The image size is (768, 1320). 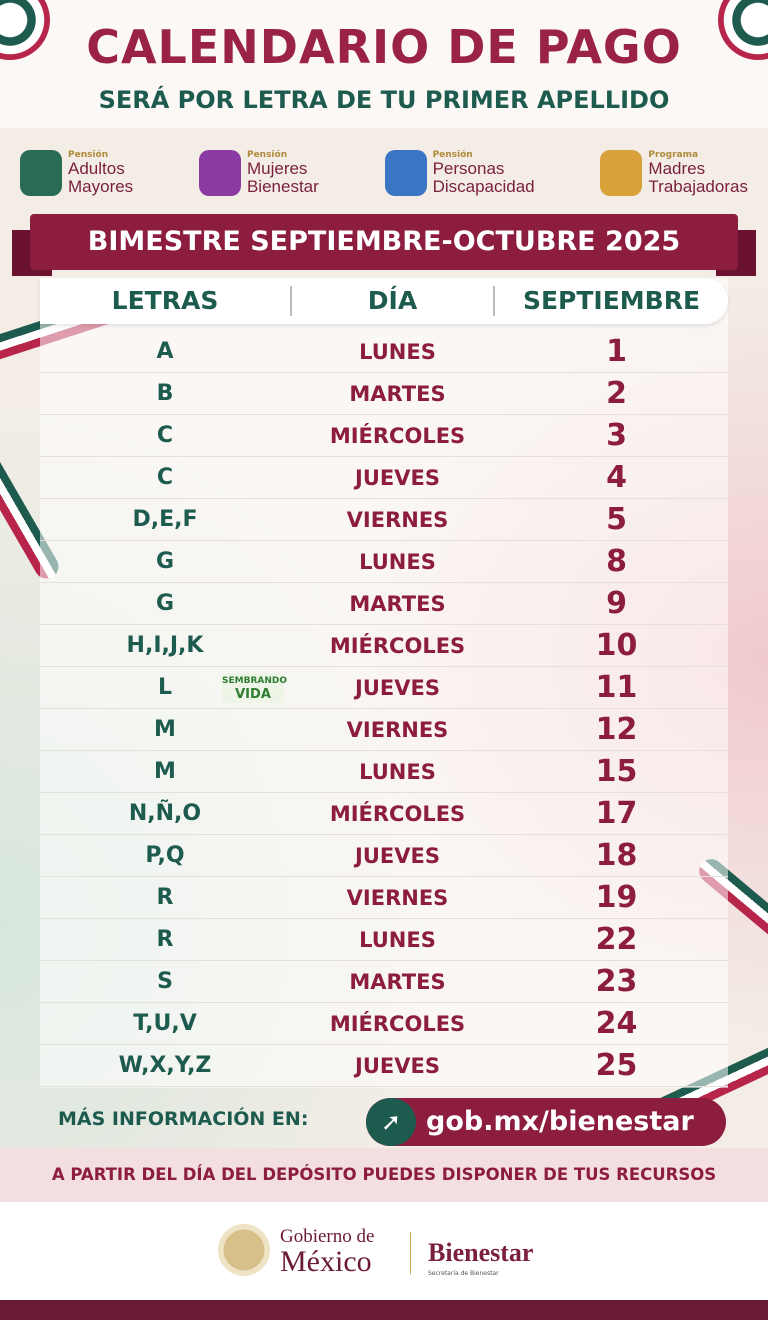 What do you see at coordinates (616, 771) in the screenshot?
I see `date-cell: 15` at bounding box center [616, 771].